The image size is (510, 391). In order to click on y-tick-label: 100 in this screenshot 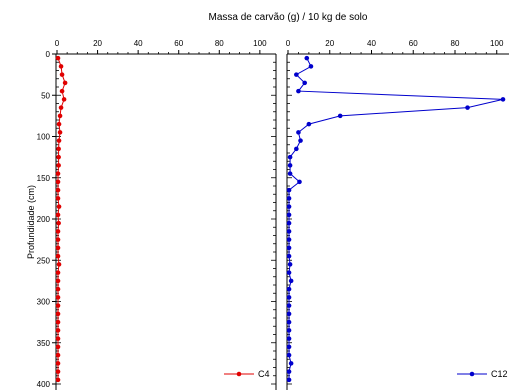, I will do `click(44, 137)`.